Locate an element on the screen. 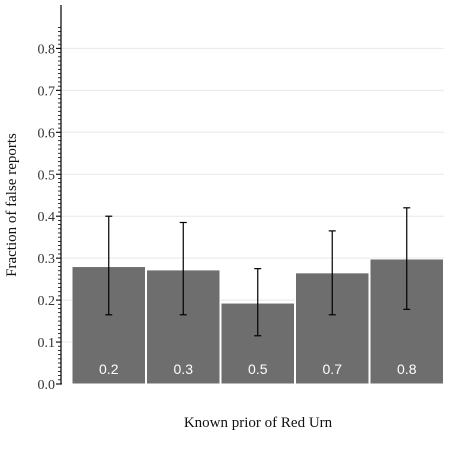 Image resolution: width=454 pixels, height=458 pixels. bar-category-label: 0.7 is located at coordinates (333, 369).